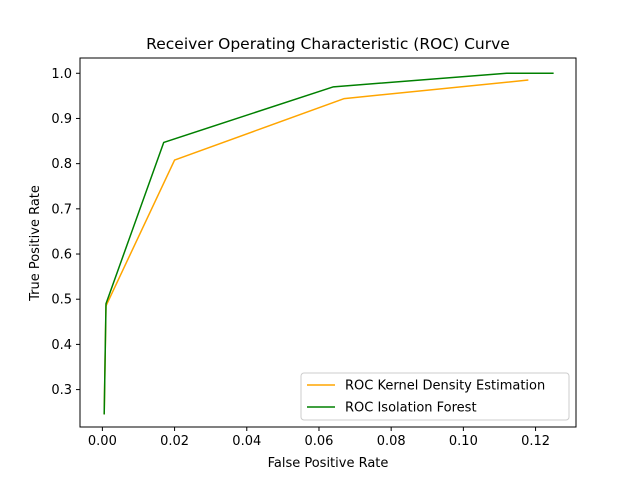  Describe the element at coordinates (61, 164) in the screenshot. I see `y-tick-label: 0.8` at that location.